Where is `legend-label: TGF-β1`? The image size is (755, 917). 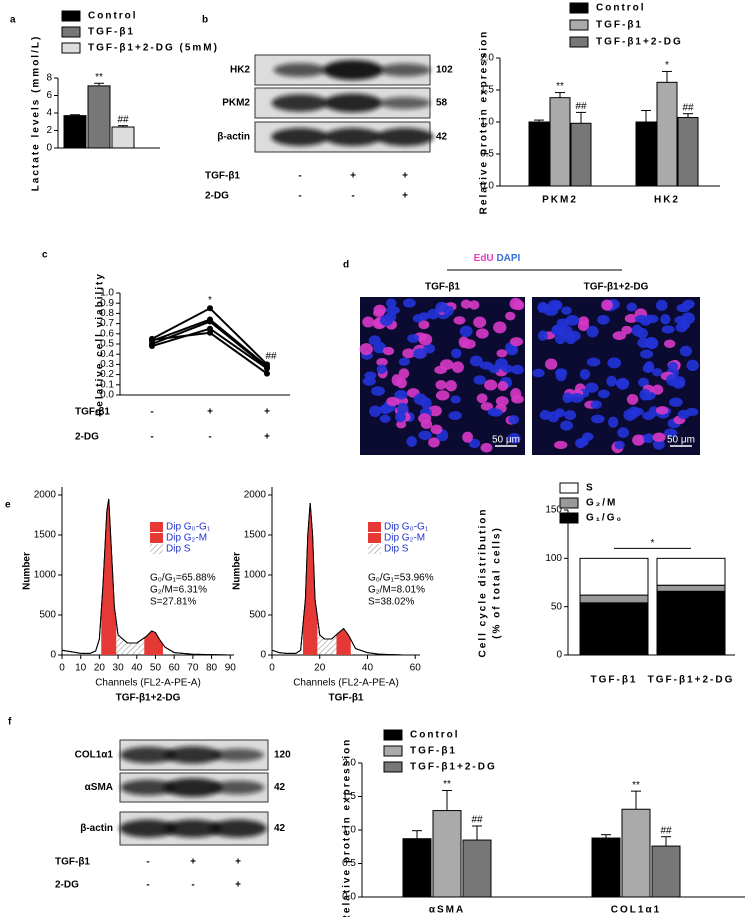
legend-label: TGF-β1 is located at coordinates (619, 25).